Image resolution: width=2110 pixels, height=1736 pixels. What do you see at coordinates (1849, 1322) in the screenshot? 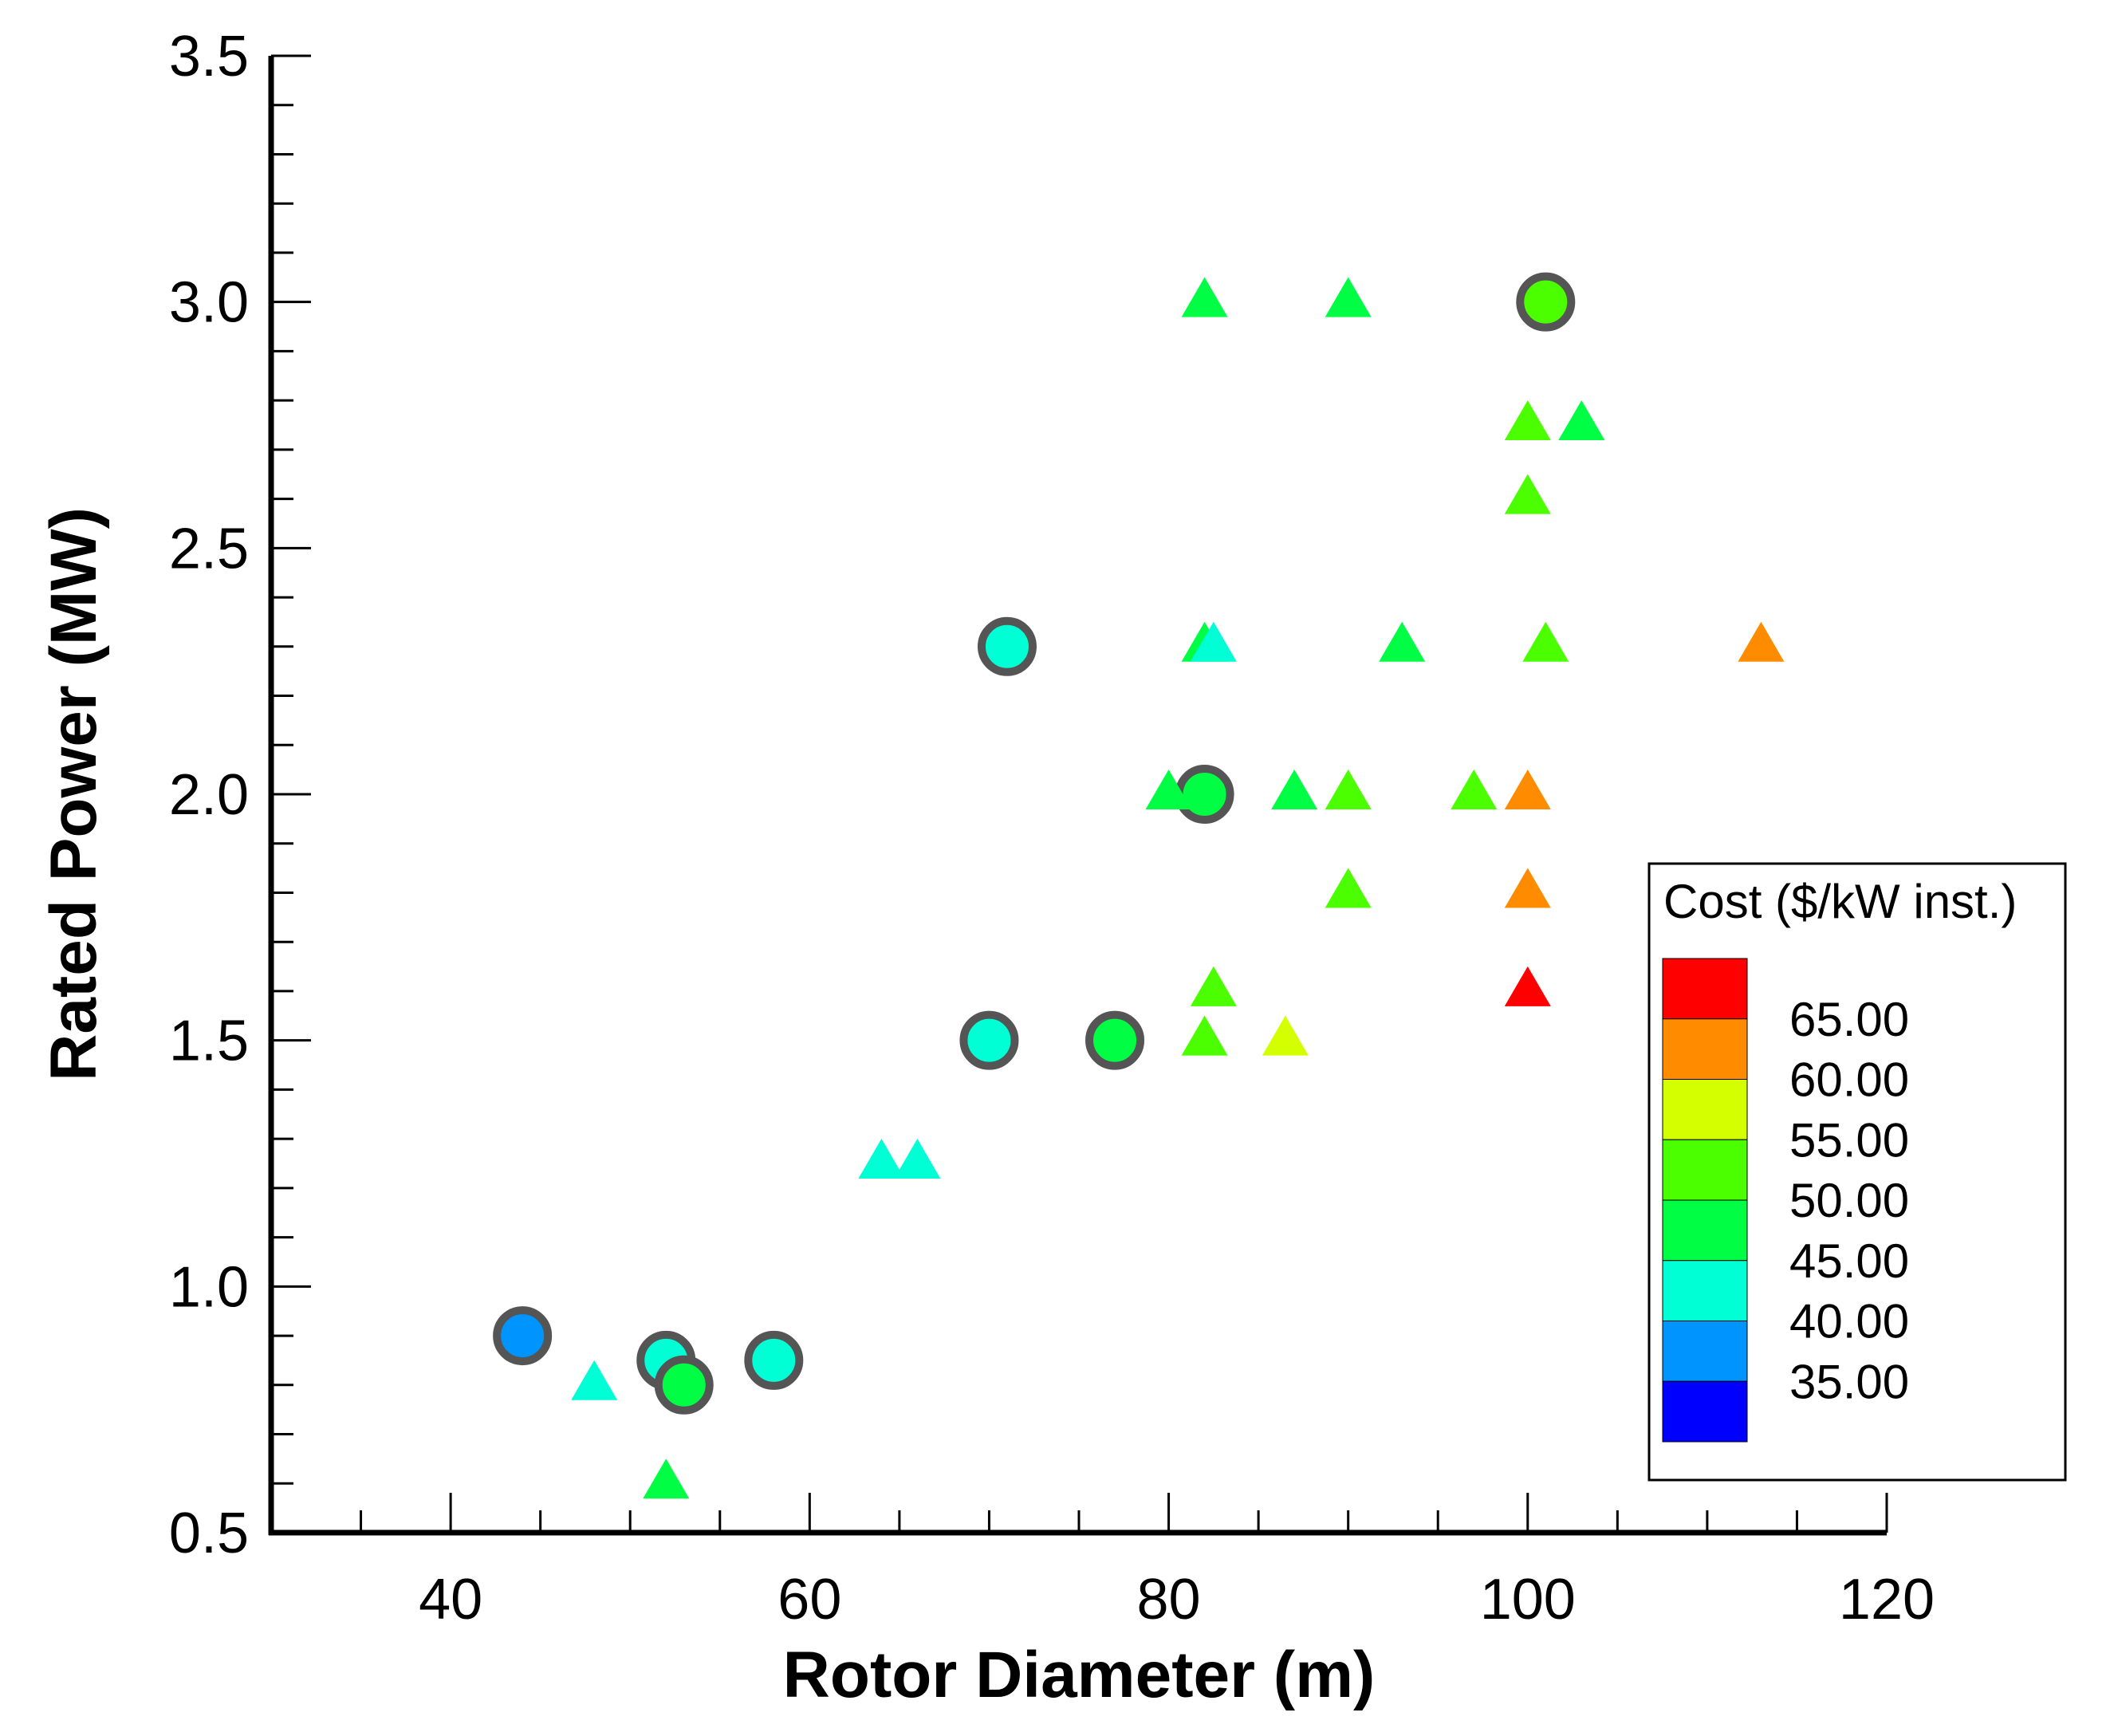
I see `legend-level-label: 40.00` at bounding box center [1849, 1322].